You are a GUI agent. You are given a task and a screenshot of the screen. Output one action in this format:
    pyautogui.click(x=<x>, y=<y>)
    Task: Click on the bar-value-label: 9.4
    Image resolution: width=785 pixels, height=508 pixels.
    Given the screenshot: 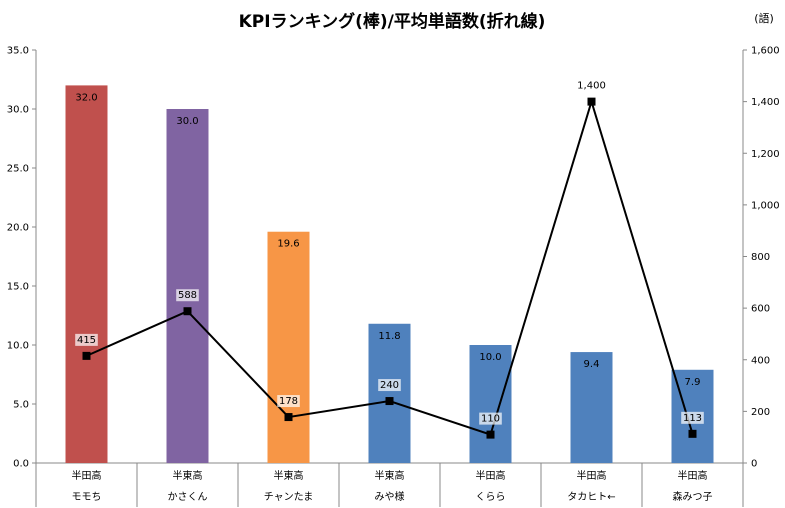 What is the action you would take?
    pyautogui.click(x=592, y=364)
    